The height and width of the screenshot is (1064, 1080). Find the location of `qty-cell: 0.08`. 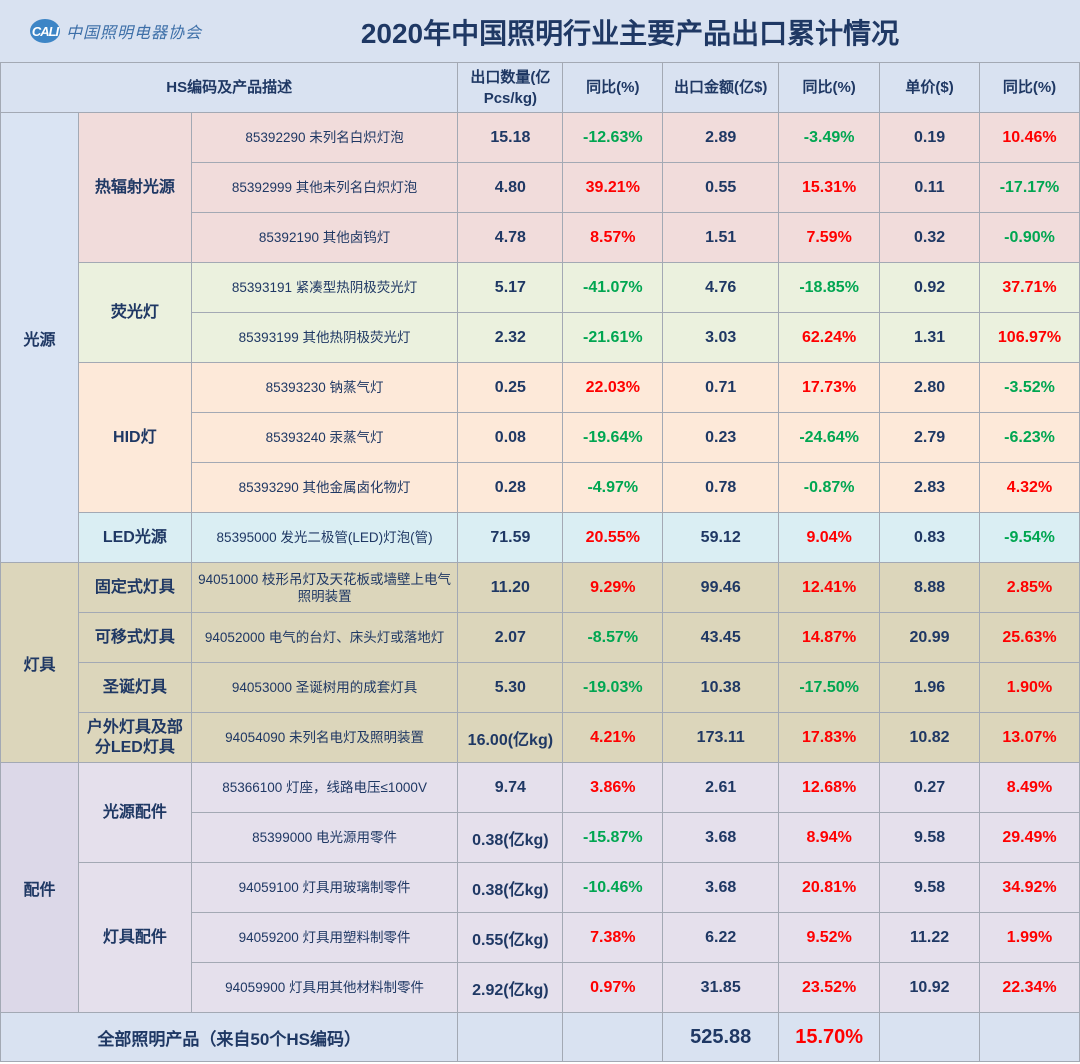

qty-cell: 0.08 is located at coordinates (510, 437).